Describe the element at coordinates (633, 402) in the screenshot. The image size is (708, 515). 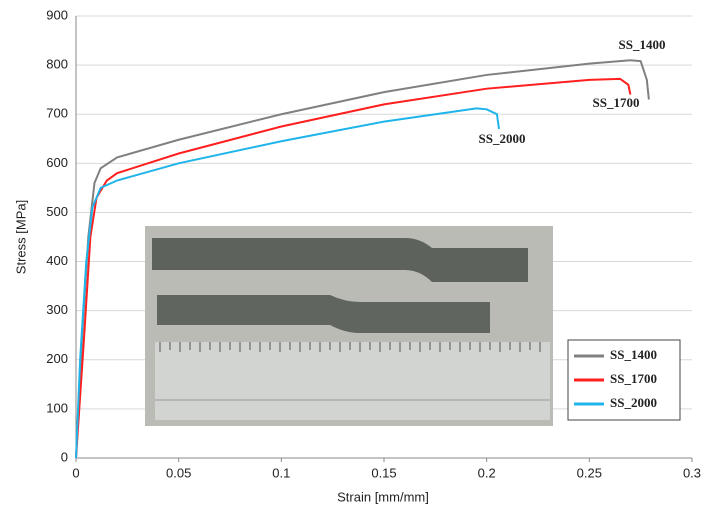
I see `legend-label: SS_2000` at that location.